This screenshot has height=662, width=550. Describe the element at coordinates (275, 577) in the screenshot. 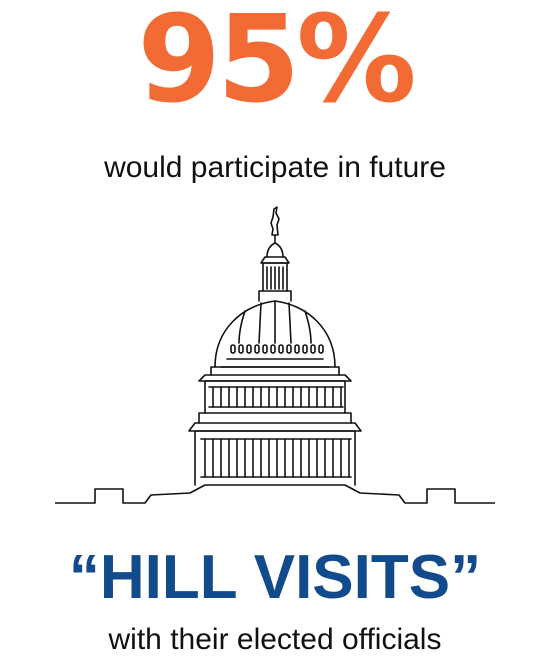

I see `headline-hill-visits: “HILL VISITS”` at that location.